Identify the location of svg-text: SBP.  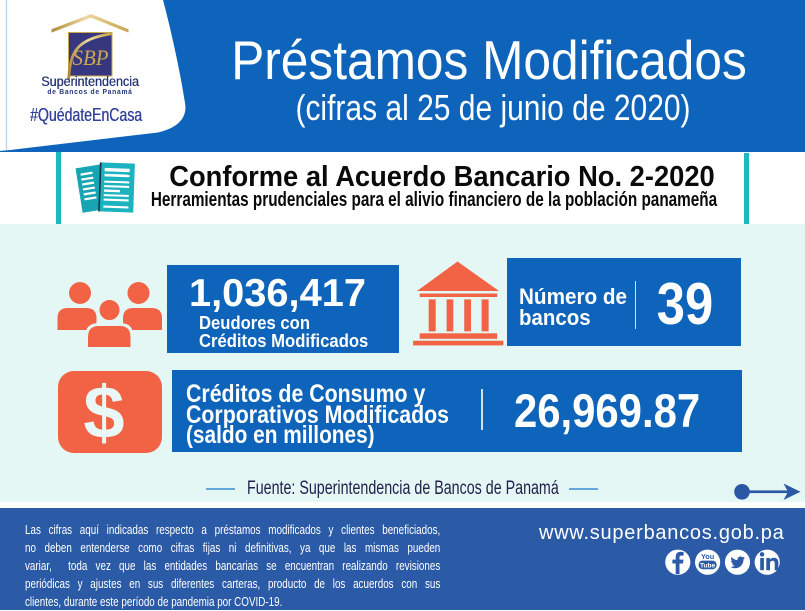
(91, 57).